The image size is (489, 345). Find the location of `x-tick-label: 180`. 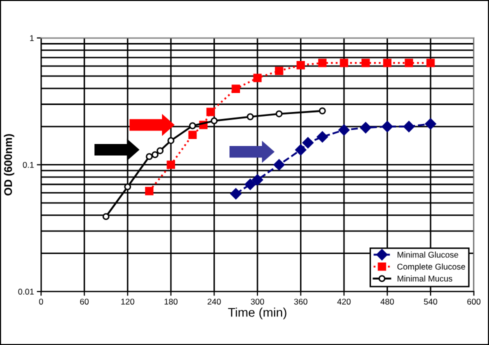

x-tick-label: 180 is located at coordinates (171, 301).